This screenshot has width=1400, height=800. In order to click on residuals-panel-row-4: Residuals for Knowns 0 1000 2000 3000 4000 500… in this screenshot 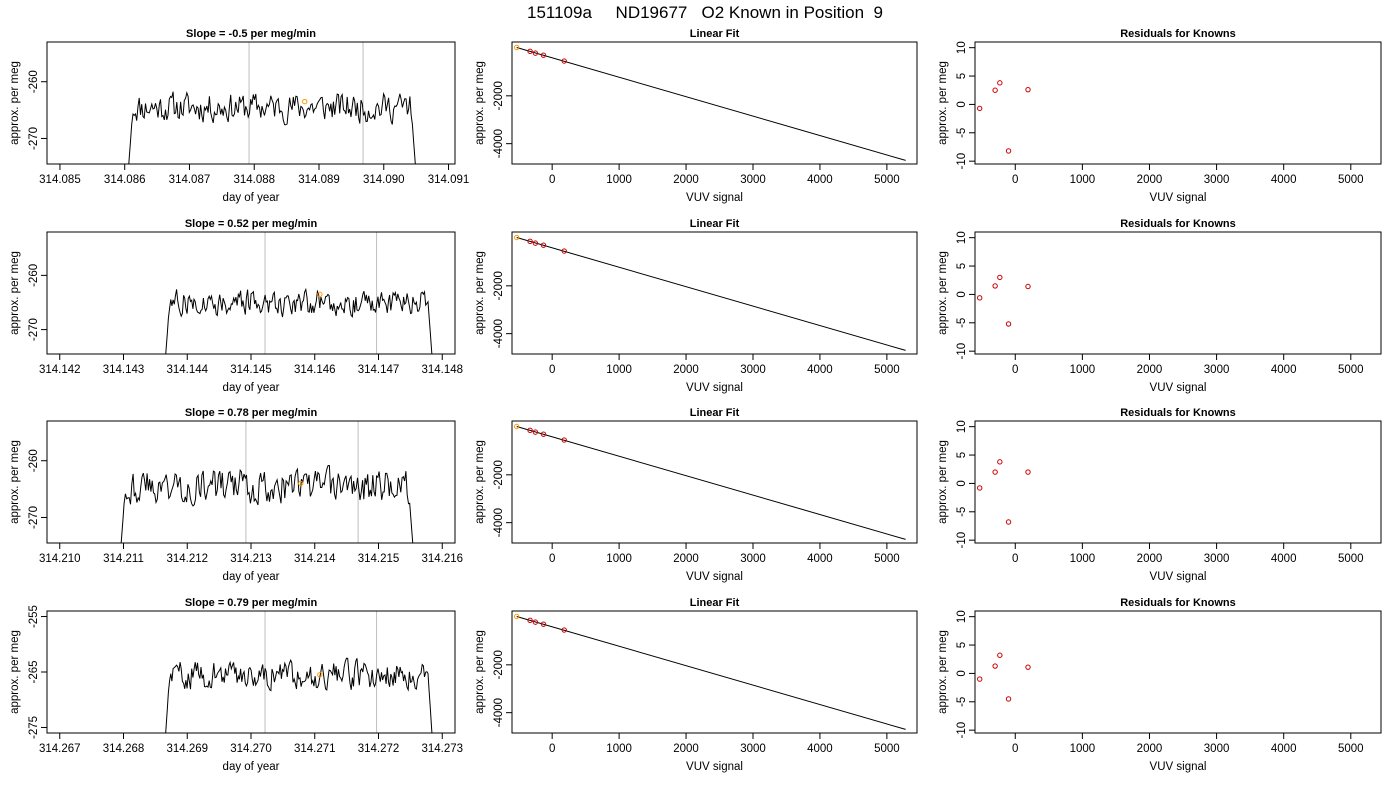, I will do `click(1159, 685)`.